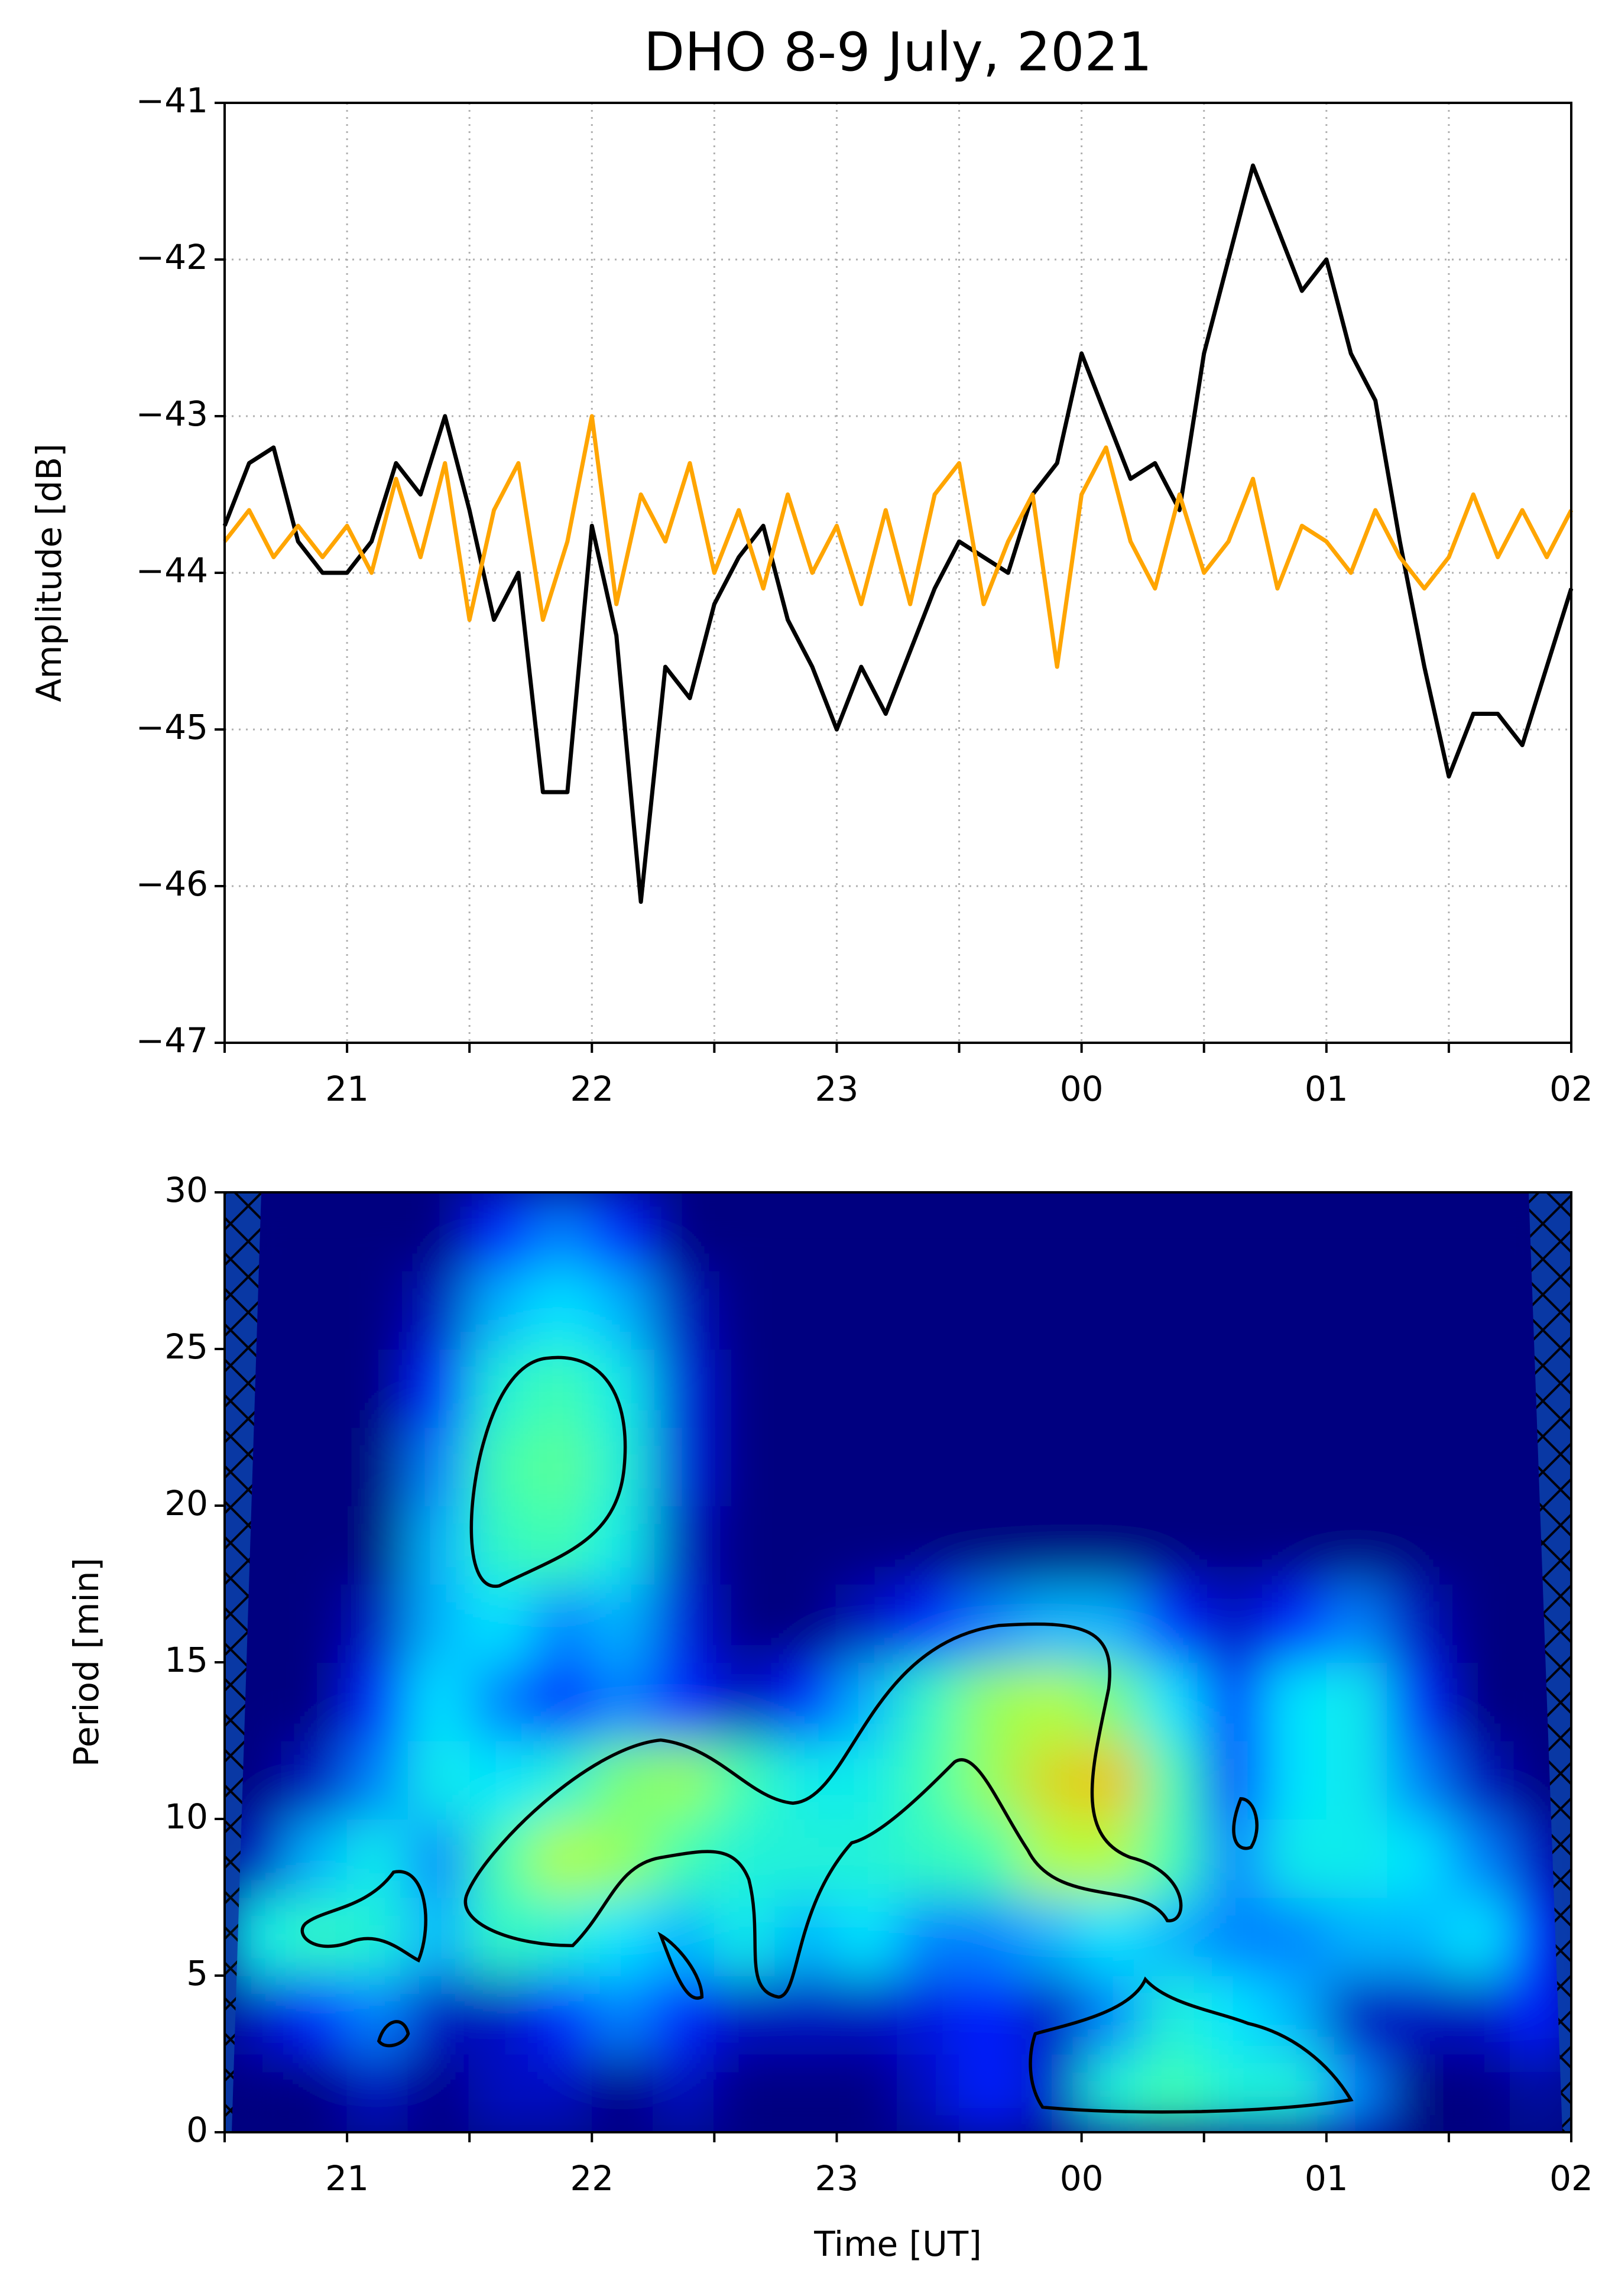  Describe the element at coordinates (172, 100) in the screenshot. I see `y-tick-label: −41` at that location.